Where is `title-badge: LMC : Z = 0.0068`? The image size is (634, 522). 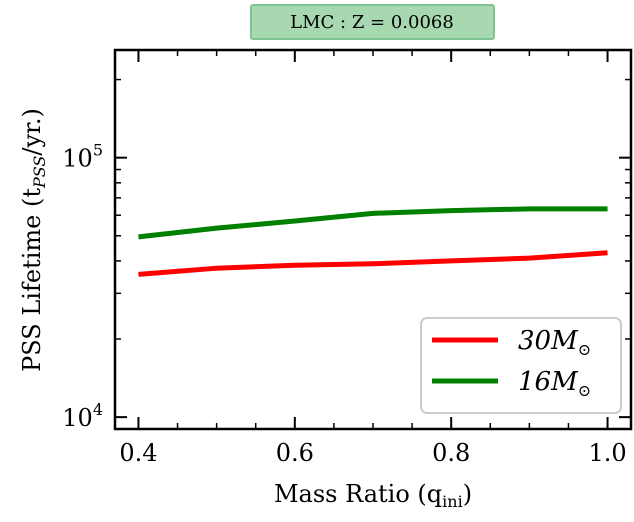
title-badge: LMC : Z = 0.0068 is located at coordinates (372, 22).